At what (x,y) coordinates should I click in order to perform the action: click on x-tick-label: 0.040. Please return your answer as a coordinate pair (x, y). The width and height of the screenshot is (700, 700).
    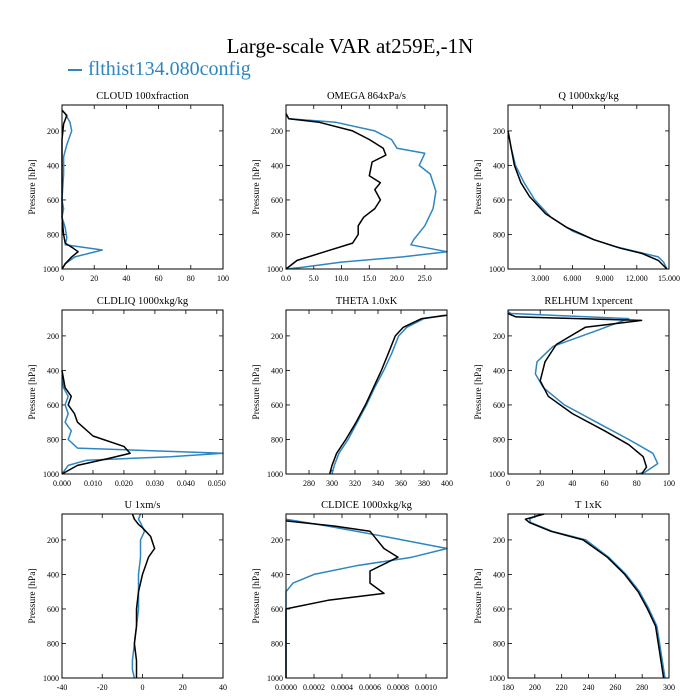
    Looking at the image, I should click on (186, 483).